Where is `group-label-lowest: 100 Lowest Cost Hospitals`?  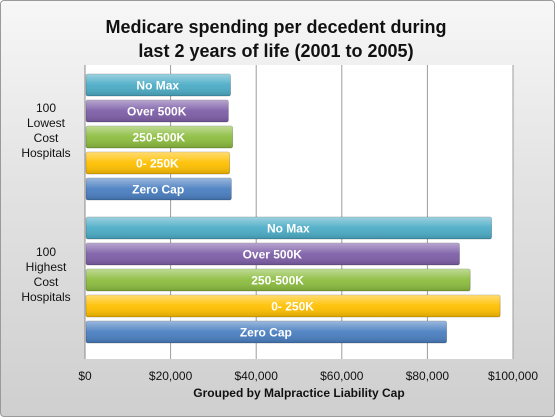 group-label-lowest: 100 Lowest Cost Hospitals is located at coordinates (46, 131).